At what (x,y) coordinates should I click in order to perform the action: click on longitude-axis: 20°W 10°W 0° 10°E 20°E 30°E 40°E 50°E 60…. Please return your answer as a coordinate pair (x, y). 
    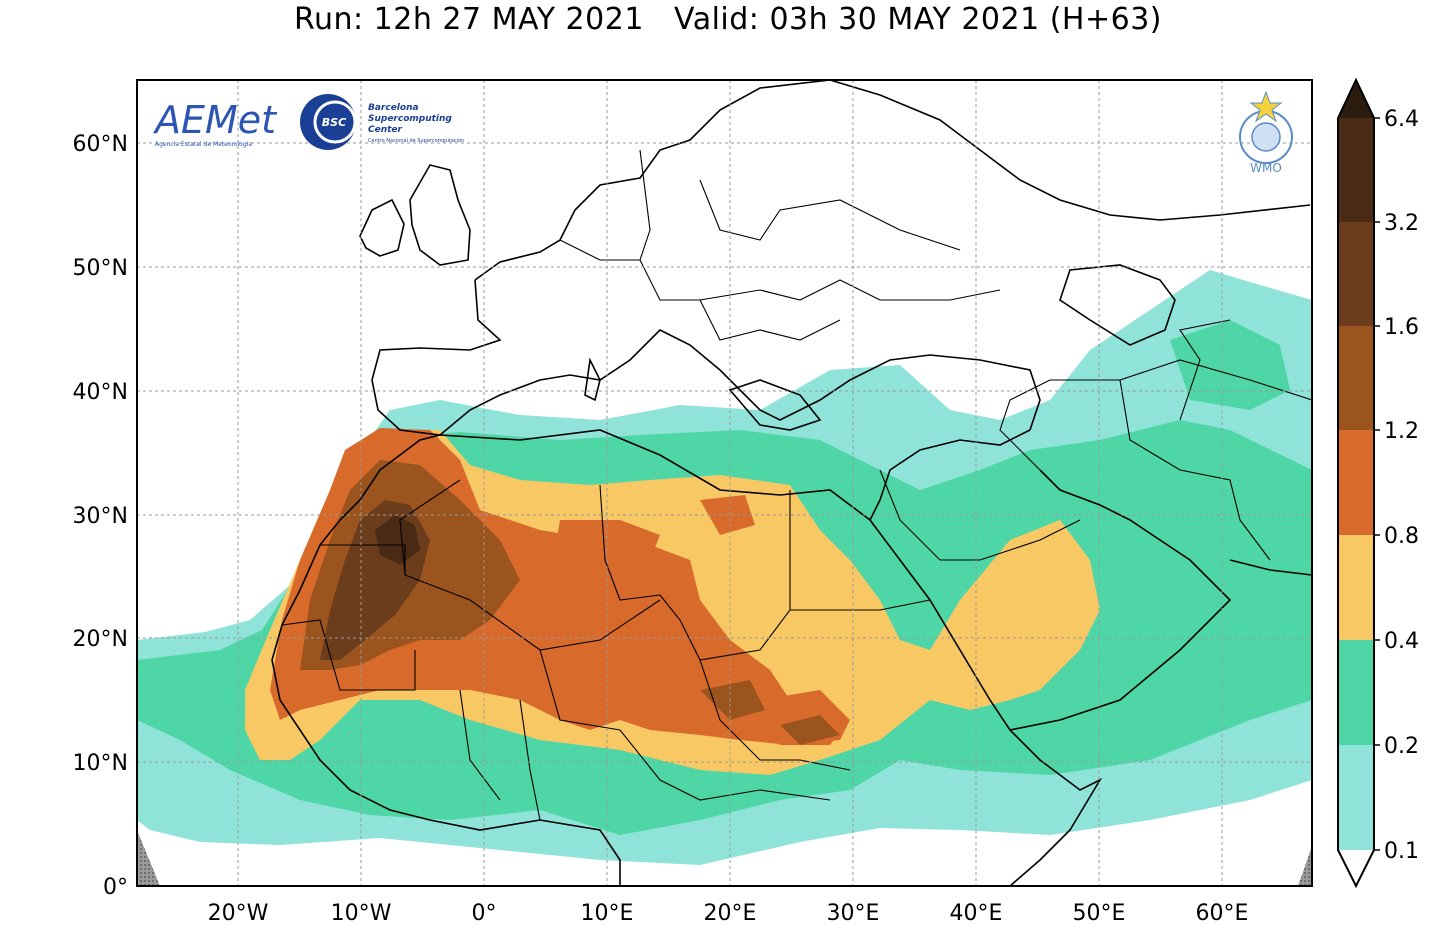
    Looking at the image, I should click on (728, 913).